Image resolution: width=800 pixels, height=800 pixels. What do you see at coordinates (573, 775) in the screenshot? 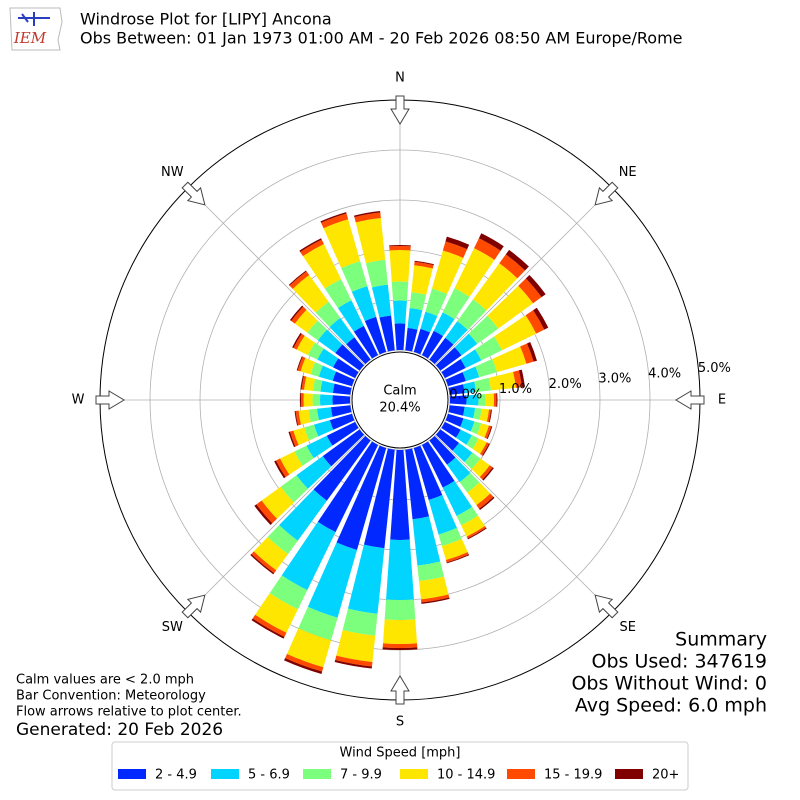
I see `legend-label: 15 - 19.9` at bounding box center [573, 775].